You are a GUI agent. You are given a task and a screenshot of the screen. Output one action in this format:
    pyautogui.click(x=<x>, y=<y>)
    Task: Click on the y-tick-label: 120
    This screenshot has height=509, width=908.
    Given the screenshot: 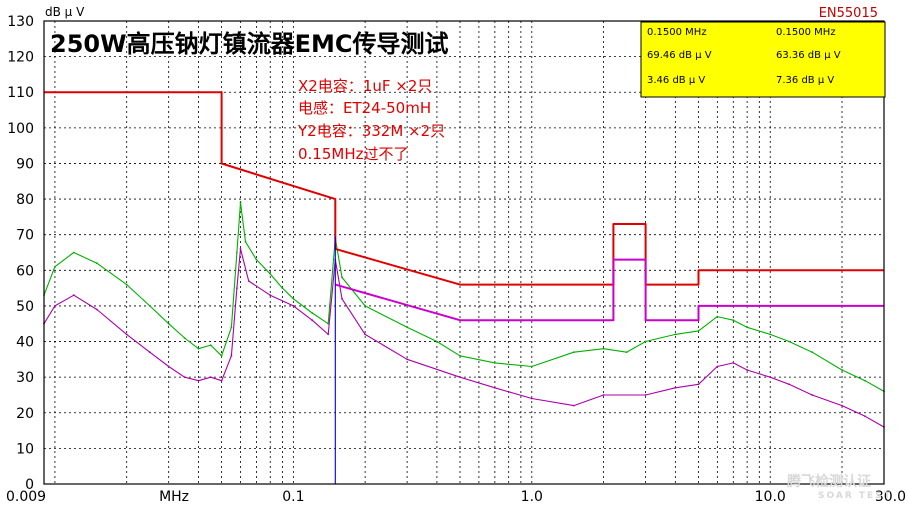 What is the action you would take?
    pyautogui.click(x=20, y=58)
    